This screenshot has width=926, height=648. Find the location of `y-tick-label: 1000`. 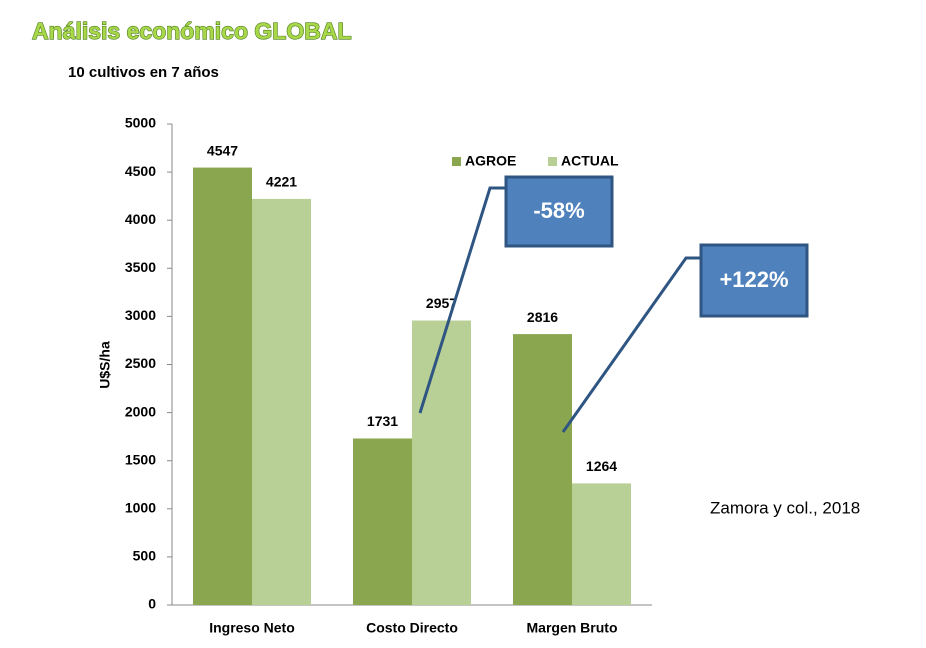

y-tick-label: 1000 is located at coordinates (140, 508).